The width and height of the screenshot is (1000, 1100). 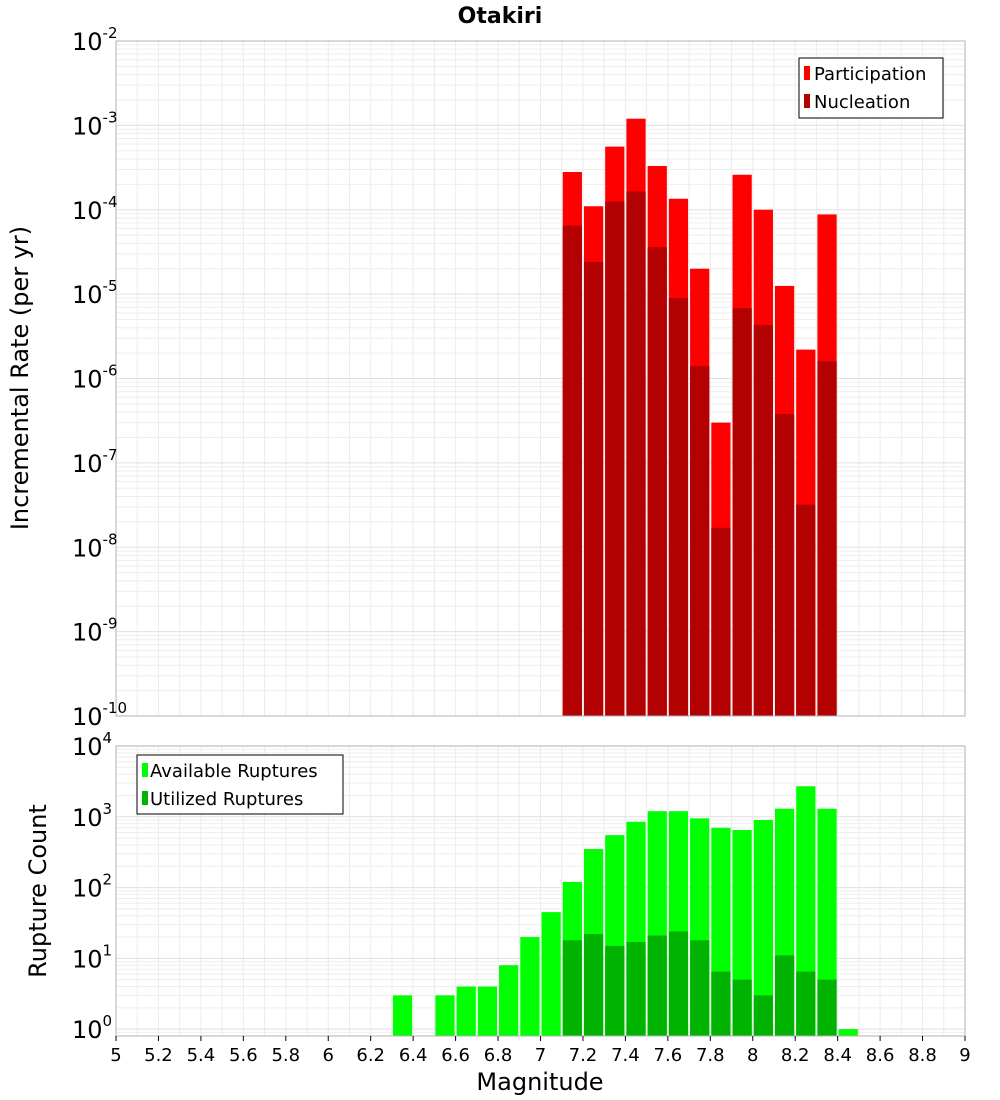 I want to click on legend-swatch-nucleation, so click(x=807, y=101).